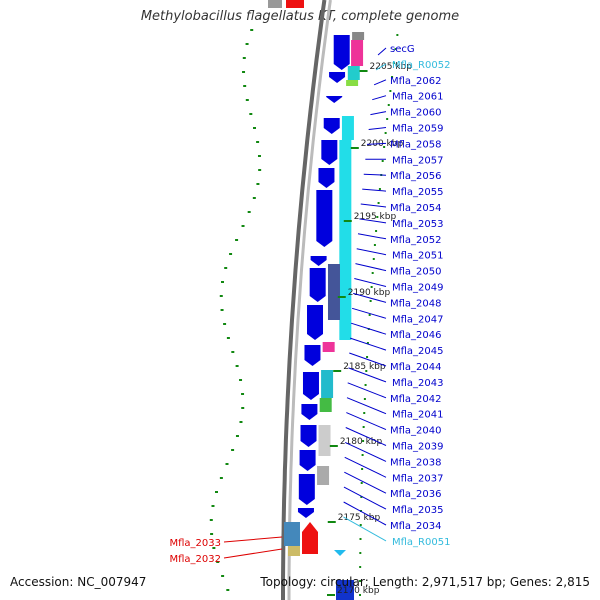  Describe the element at coordinates (421, 542) in the screenshot. I see `gene-label-mfla_r0051: Mfla_R0051` at that location.